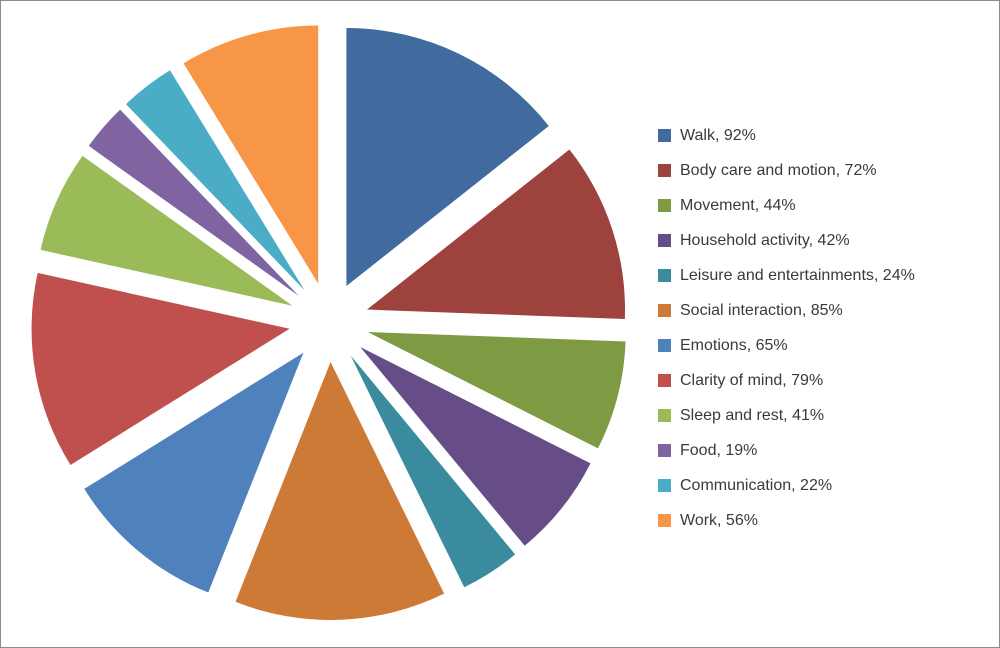 This screenshot has height=648, width=1000. I want to click on legend-label: Walk, 92%, so click(718, 135).